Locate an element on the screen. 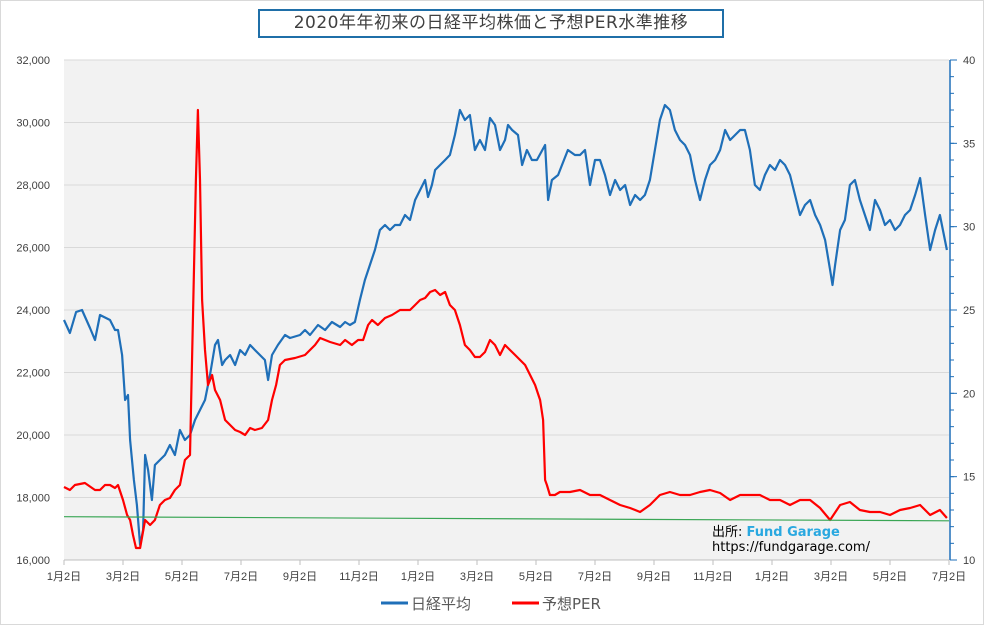  source-brand: Fund Garage is located at coordinates (793, 532).